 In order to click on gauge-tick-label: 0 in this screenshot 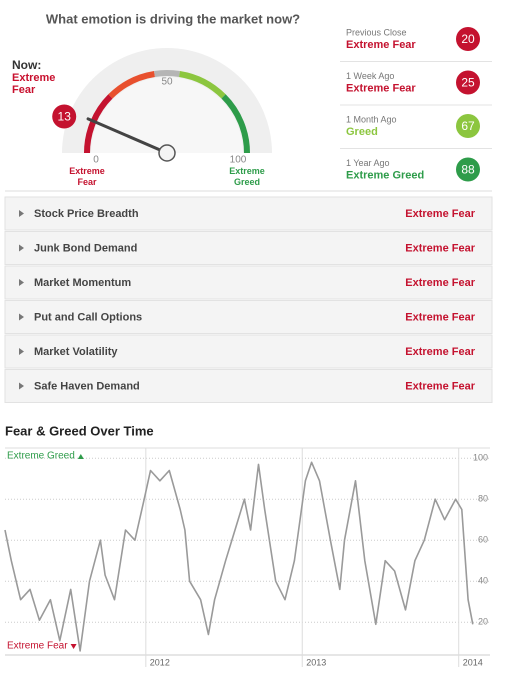, I will do `click(96, 160)`.